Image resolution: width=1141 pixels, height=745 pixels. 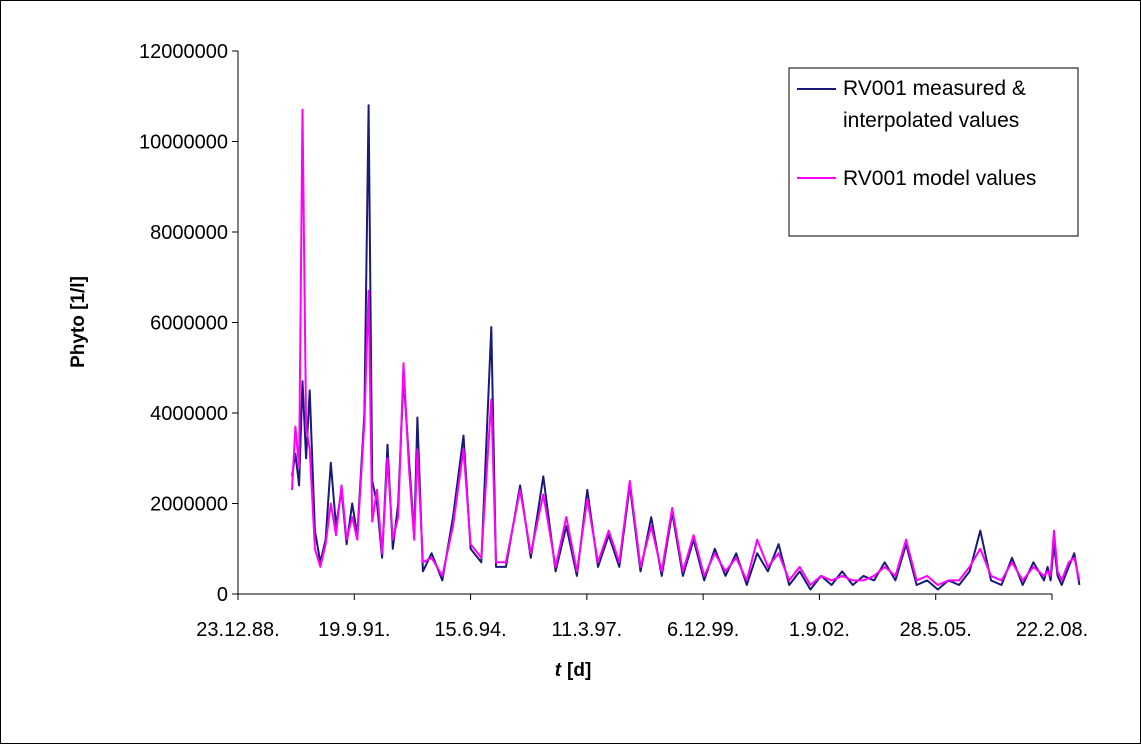 What do you see at coordinates (936, 630) in the screenshot?
I see `x-tick-label: 28.5.05.` at bounding box center [936, 630].